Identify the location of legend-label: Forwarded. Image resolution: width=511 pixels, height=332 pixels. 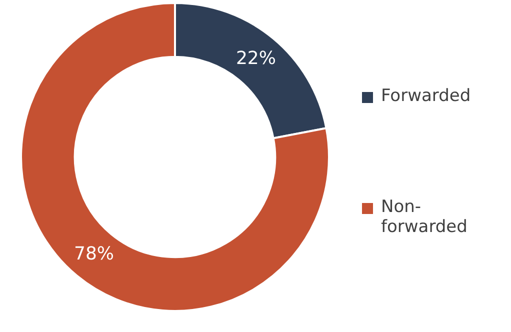
(426, 96).